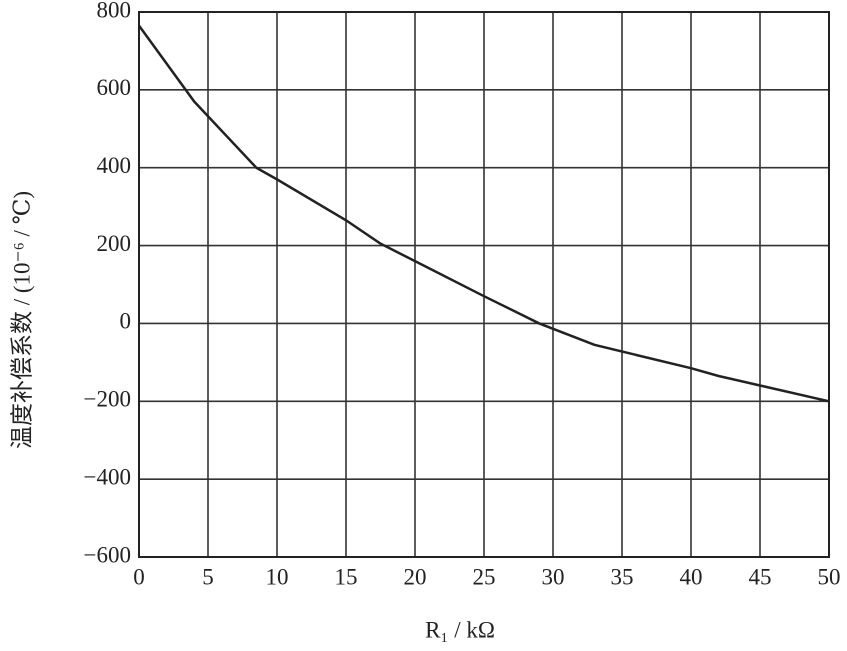  What do you see at coordinates (553, 576) in the screenshot?
I see `x-tick-label: 30` at bounding box center [553, 576].